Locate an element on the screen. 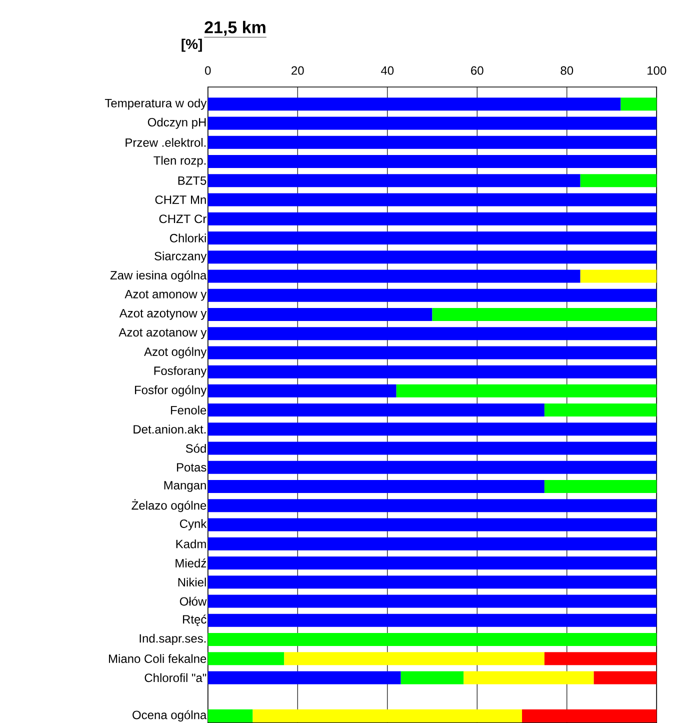  chart-title: 21,5 km is located at coordinates (235, 28).